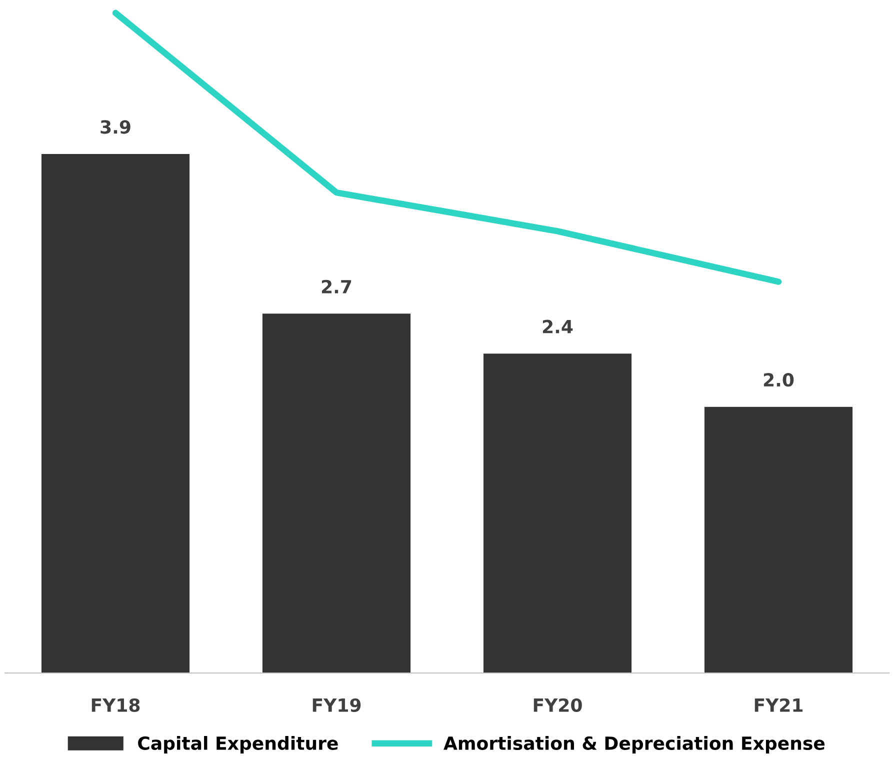  Describe the element at coordinates (778, 705) in the screenshot. I see `x-tick-label: FY21` at that location.